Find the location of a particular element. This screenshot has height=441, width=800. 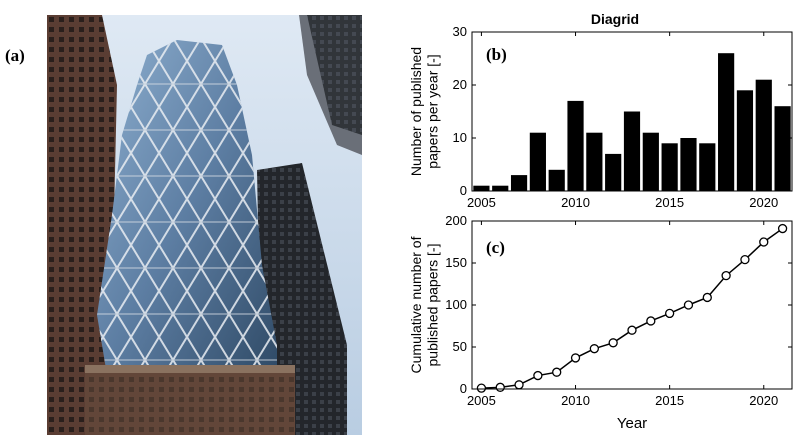

chart-b-bar-2012 is located at coordinates (613, 172).